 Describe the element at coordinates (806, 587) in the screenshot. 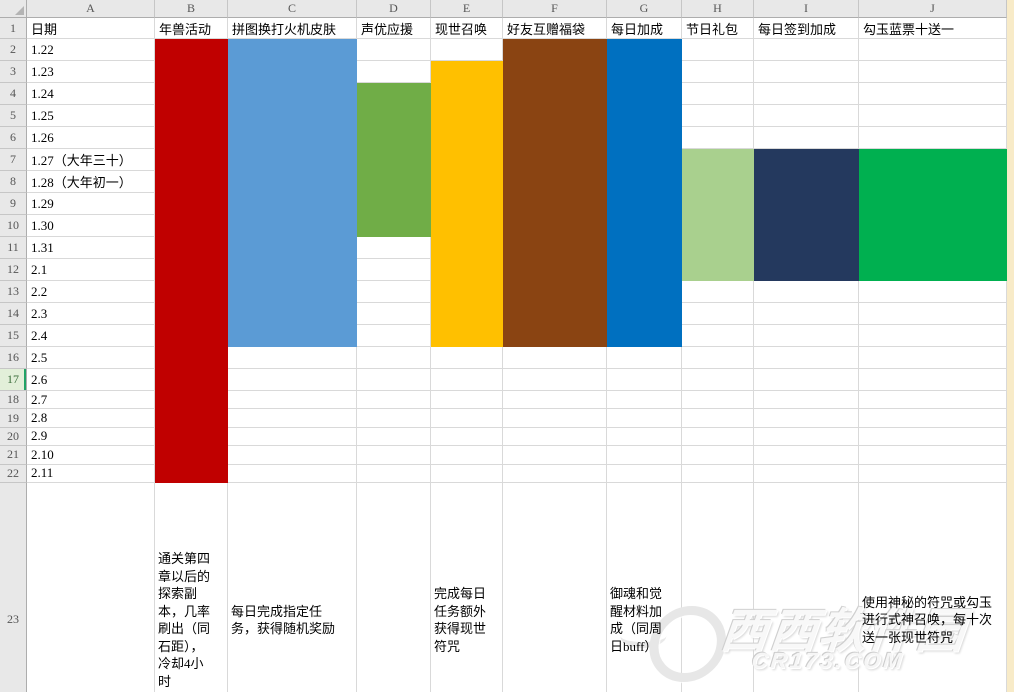

I see `note-cell-I` at that location.